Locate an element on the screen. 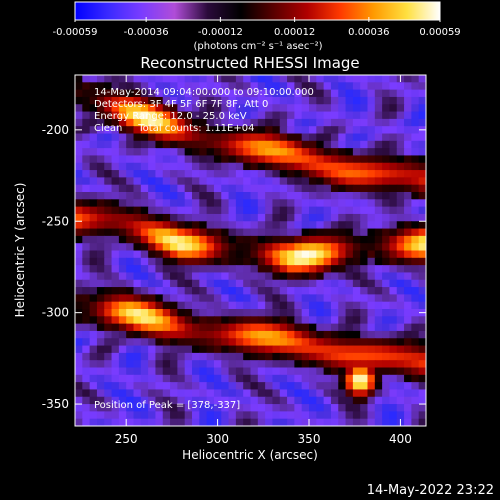 The width and height of the screenshot is (500, 500). info-line-detectors: Detectors: 3F 4F 5F 6F 7F 8F, Att 0 is located at coordinates (181, 104).